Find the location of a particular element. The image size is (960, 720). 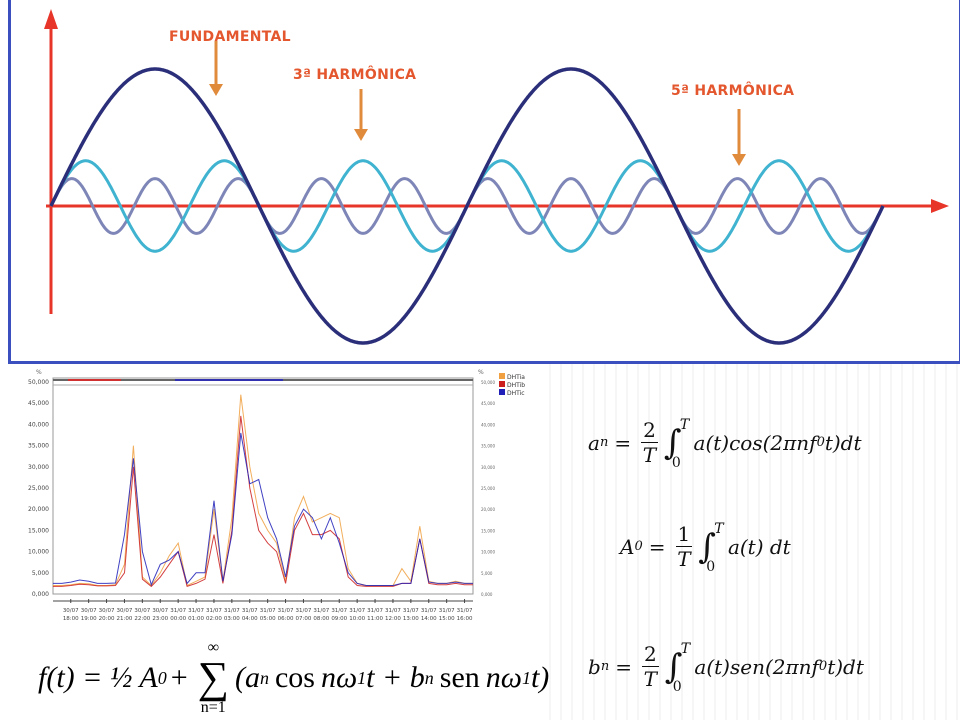

fourier-b-sub: n is located at coordinates (429, 677).